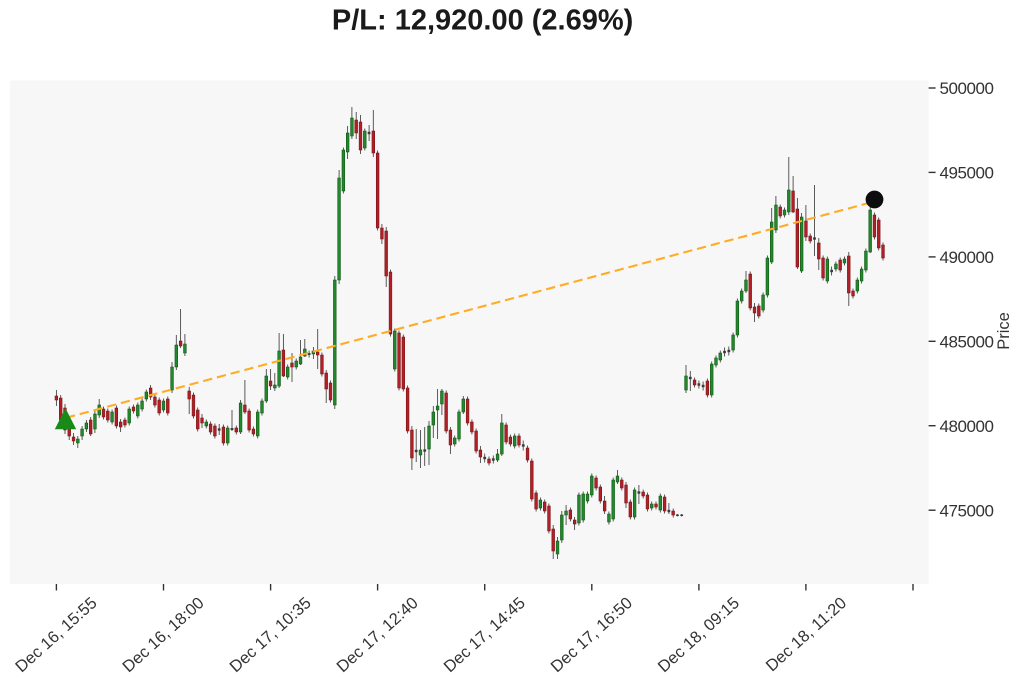 This screenshot has height=691, width=1024. Describe the element at coordinates (967, 88) in the screenshot. I see `svg-text: 500000` at that location.